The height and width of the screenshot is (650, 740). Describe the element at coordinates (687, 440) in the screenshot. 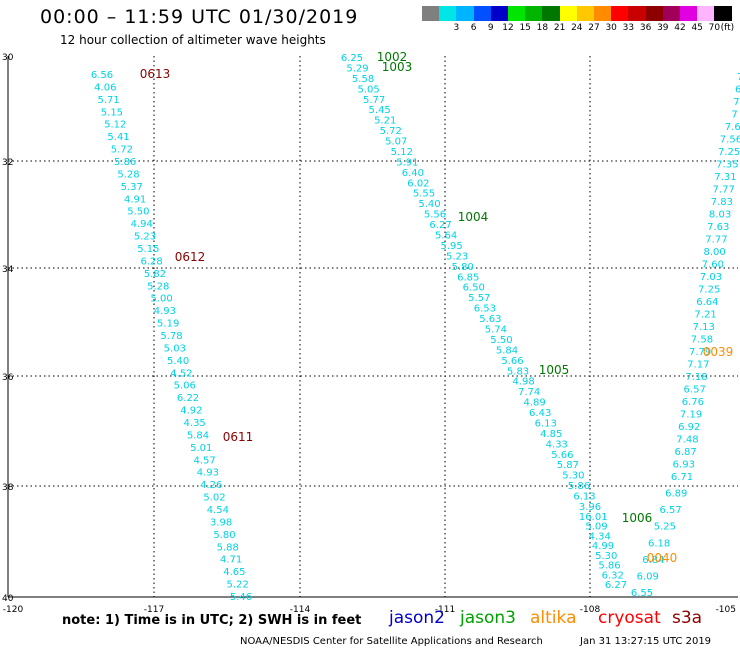

I see `wave-height-value: 7.48` at that location.